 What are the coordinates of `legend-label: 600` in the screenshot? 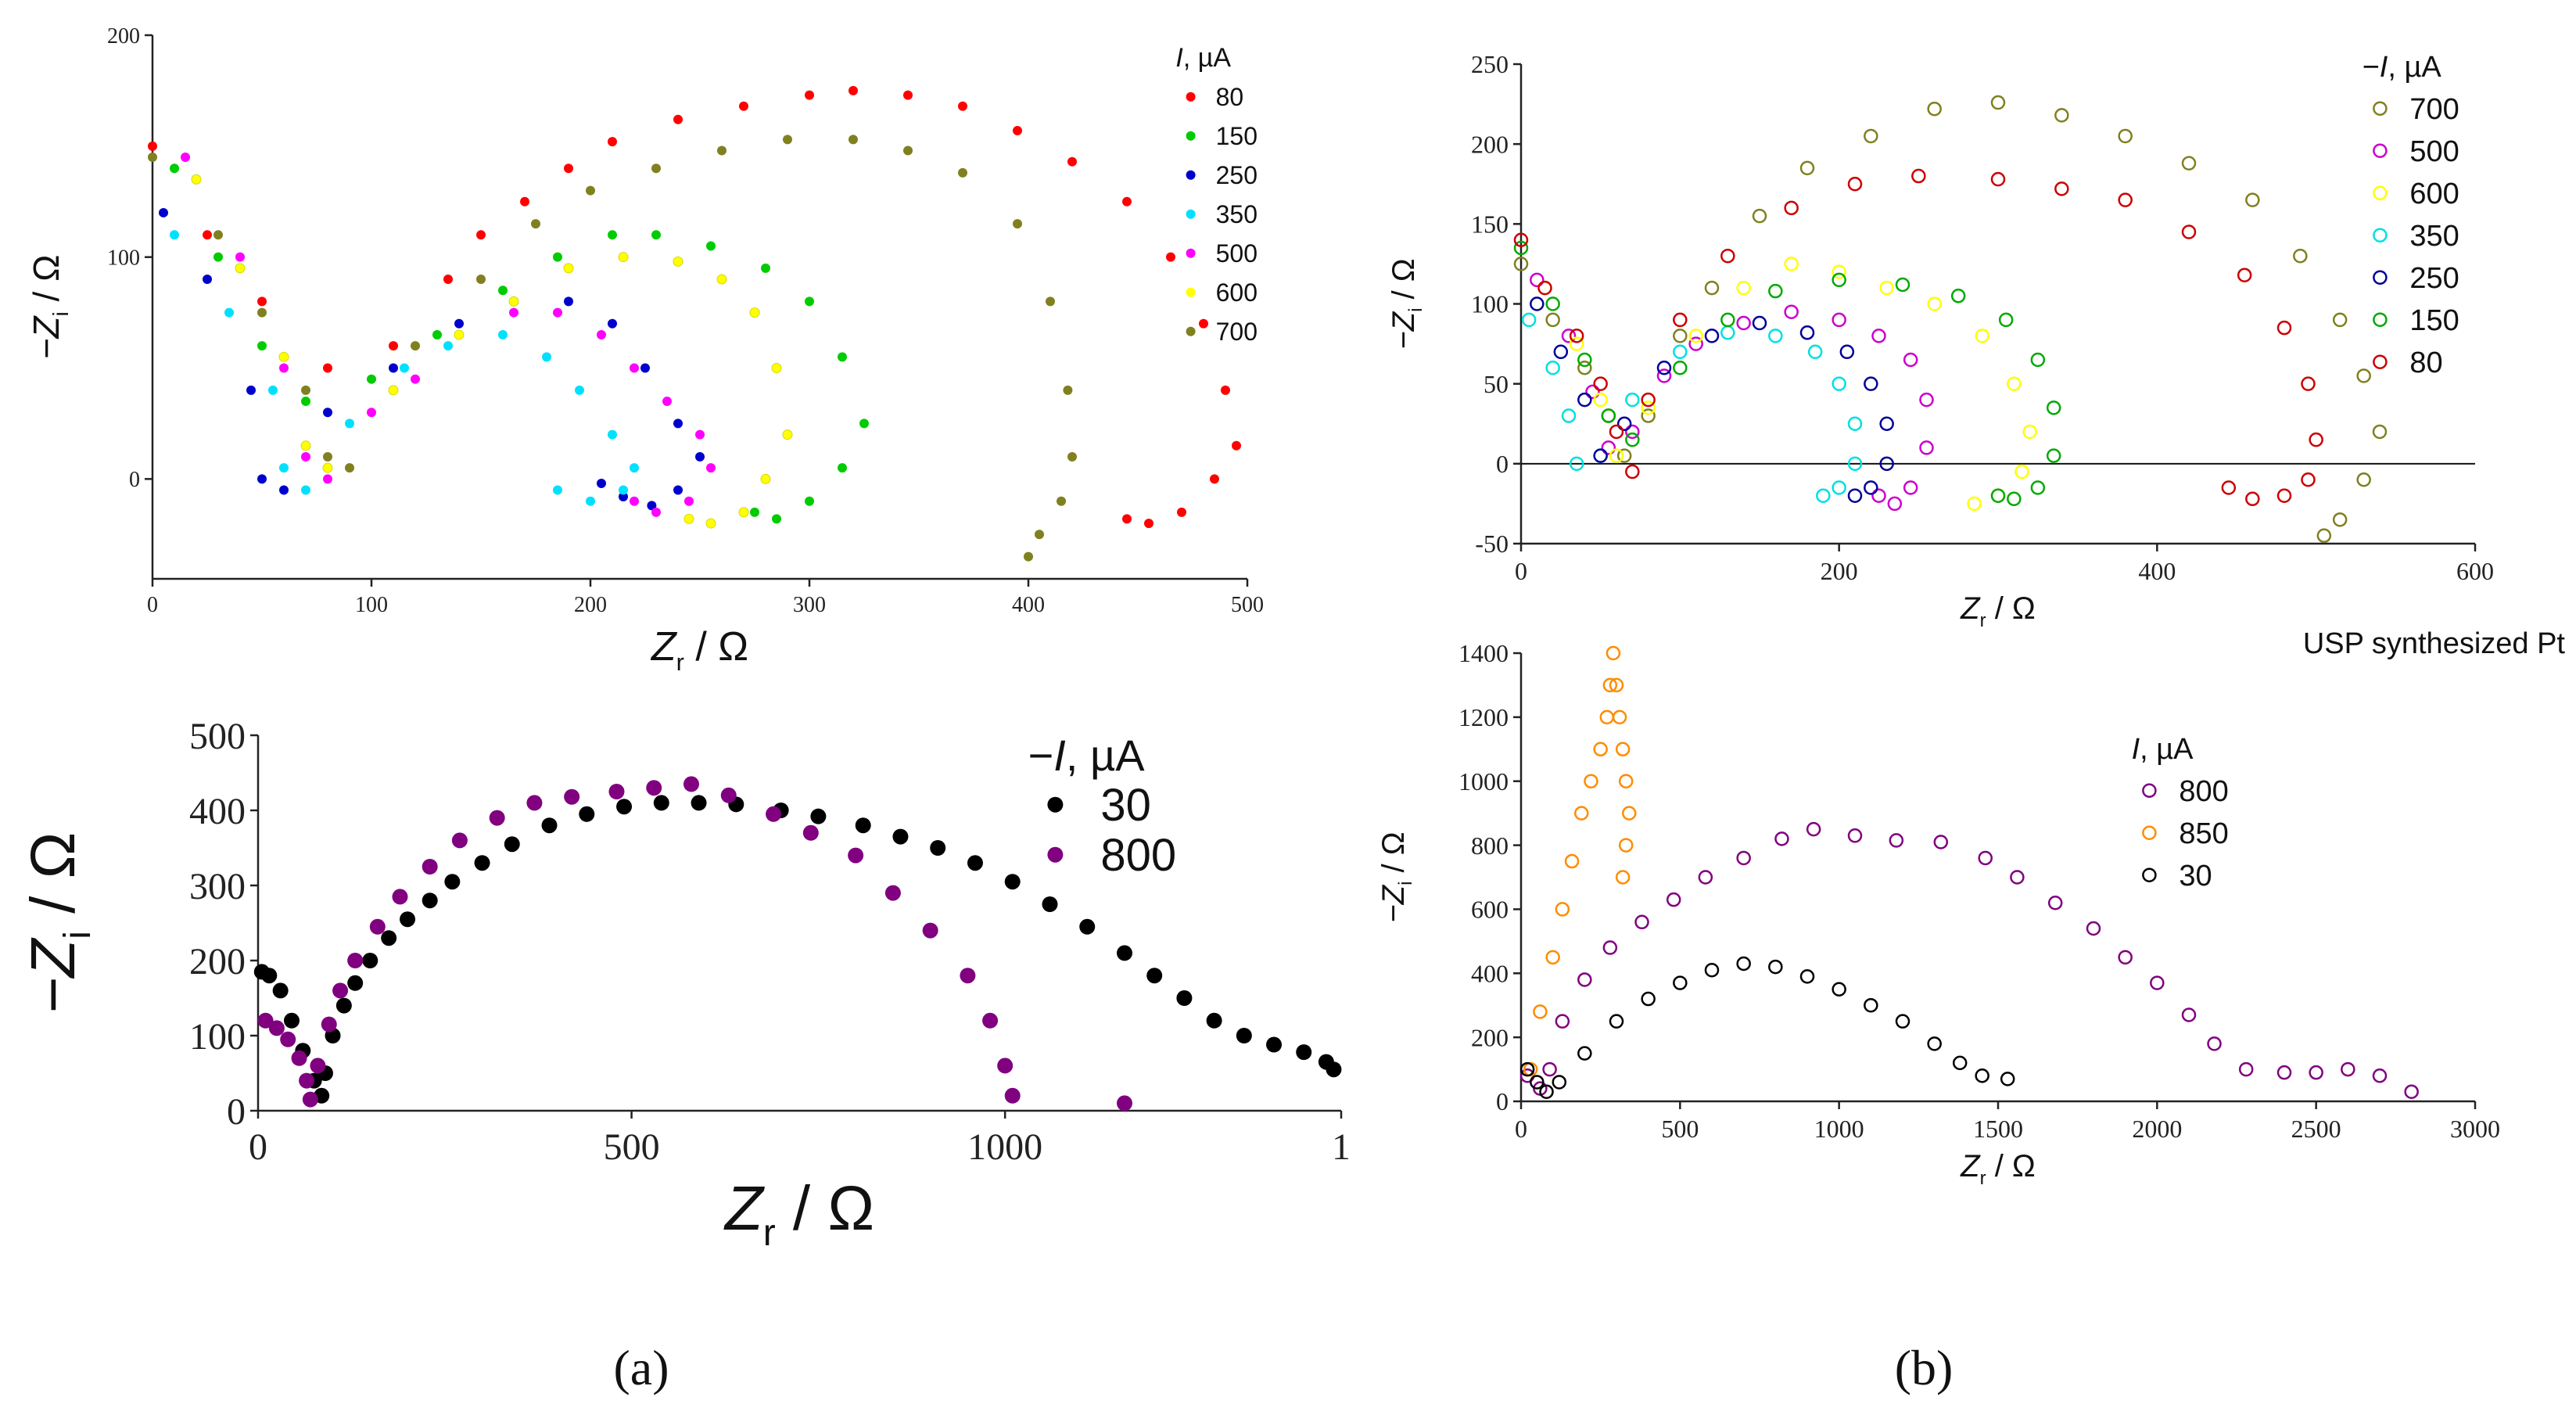 It's located at (1237, 292).